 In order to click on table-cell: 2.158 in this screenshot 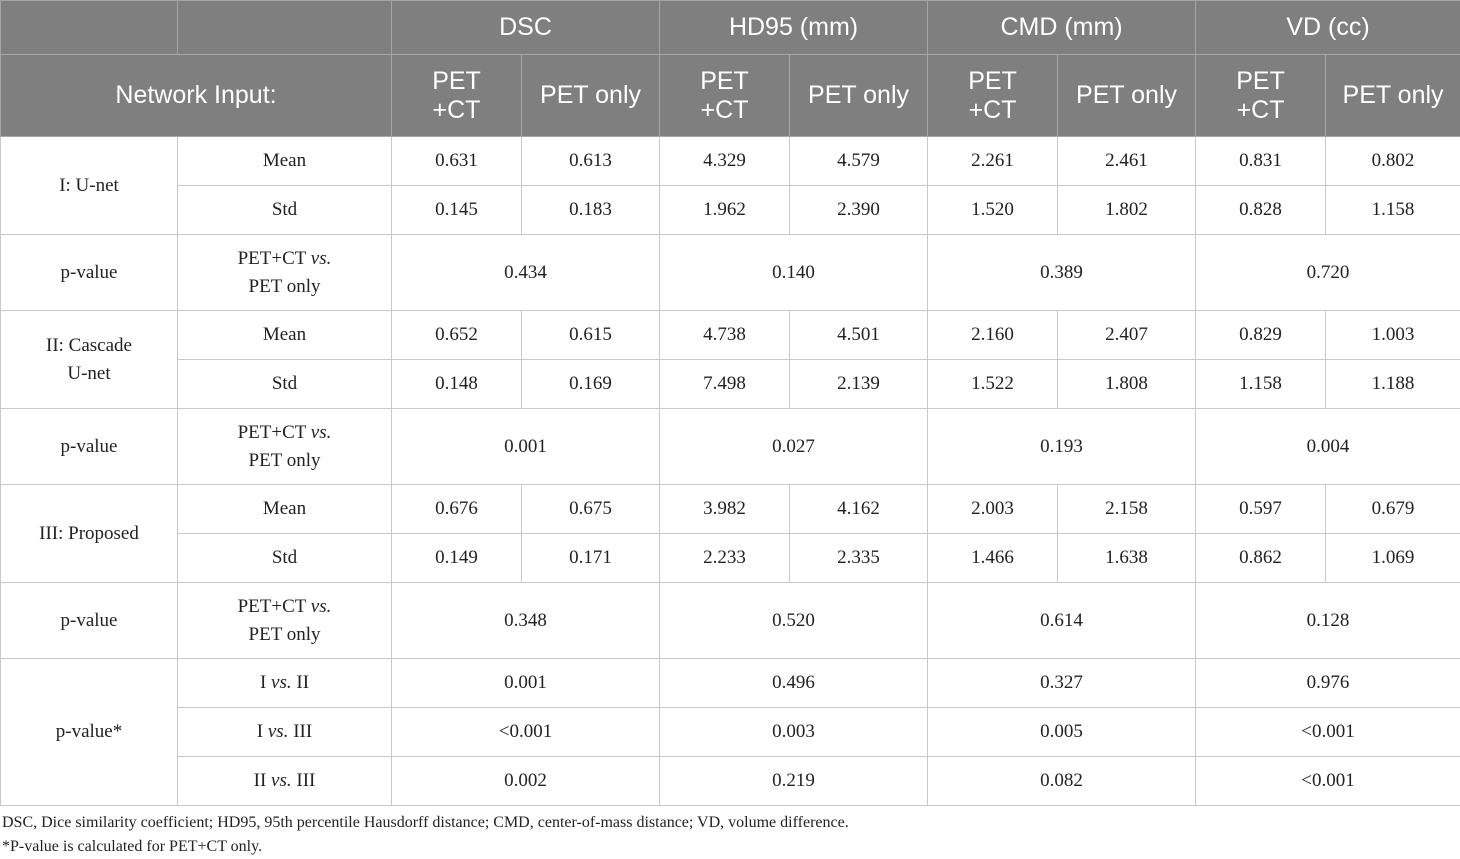, I will do `click(1127, 509)`.